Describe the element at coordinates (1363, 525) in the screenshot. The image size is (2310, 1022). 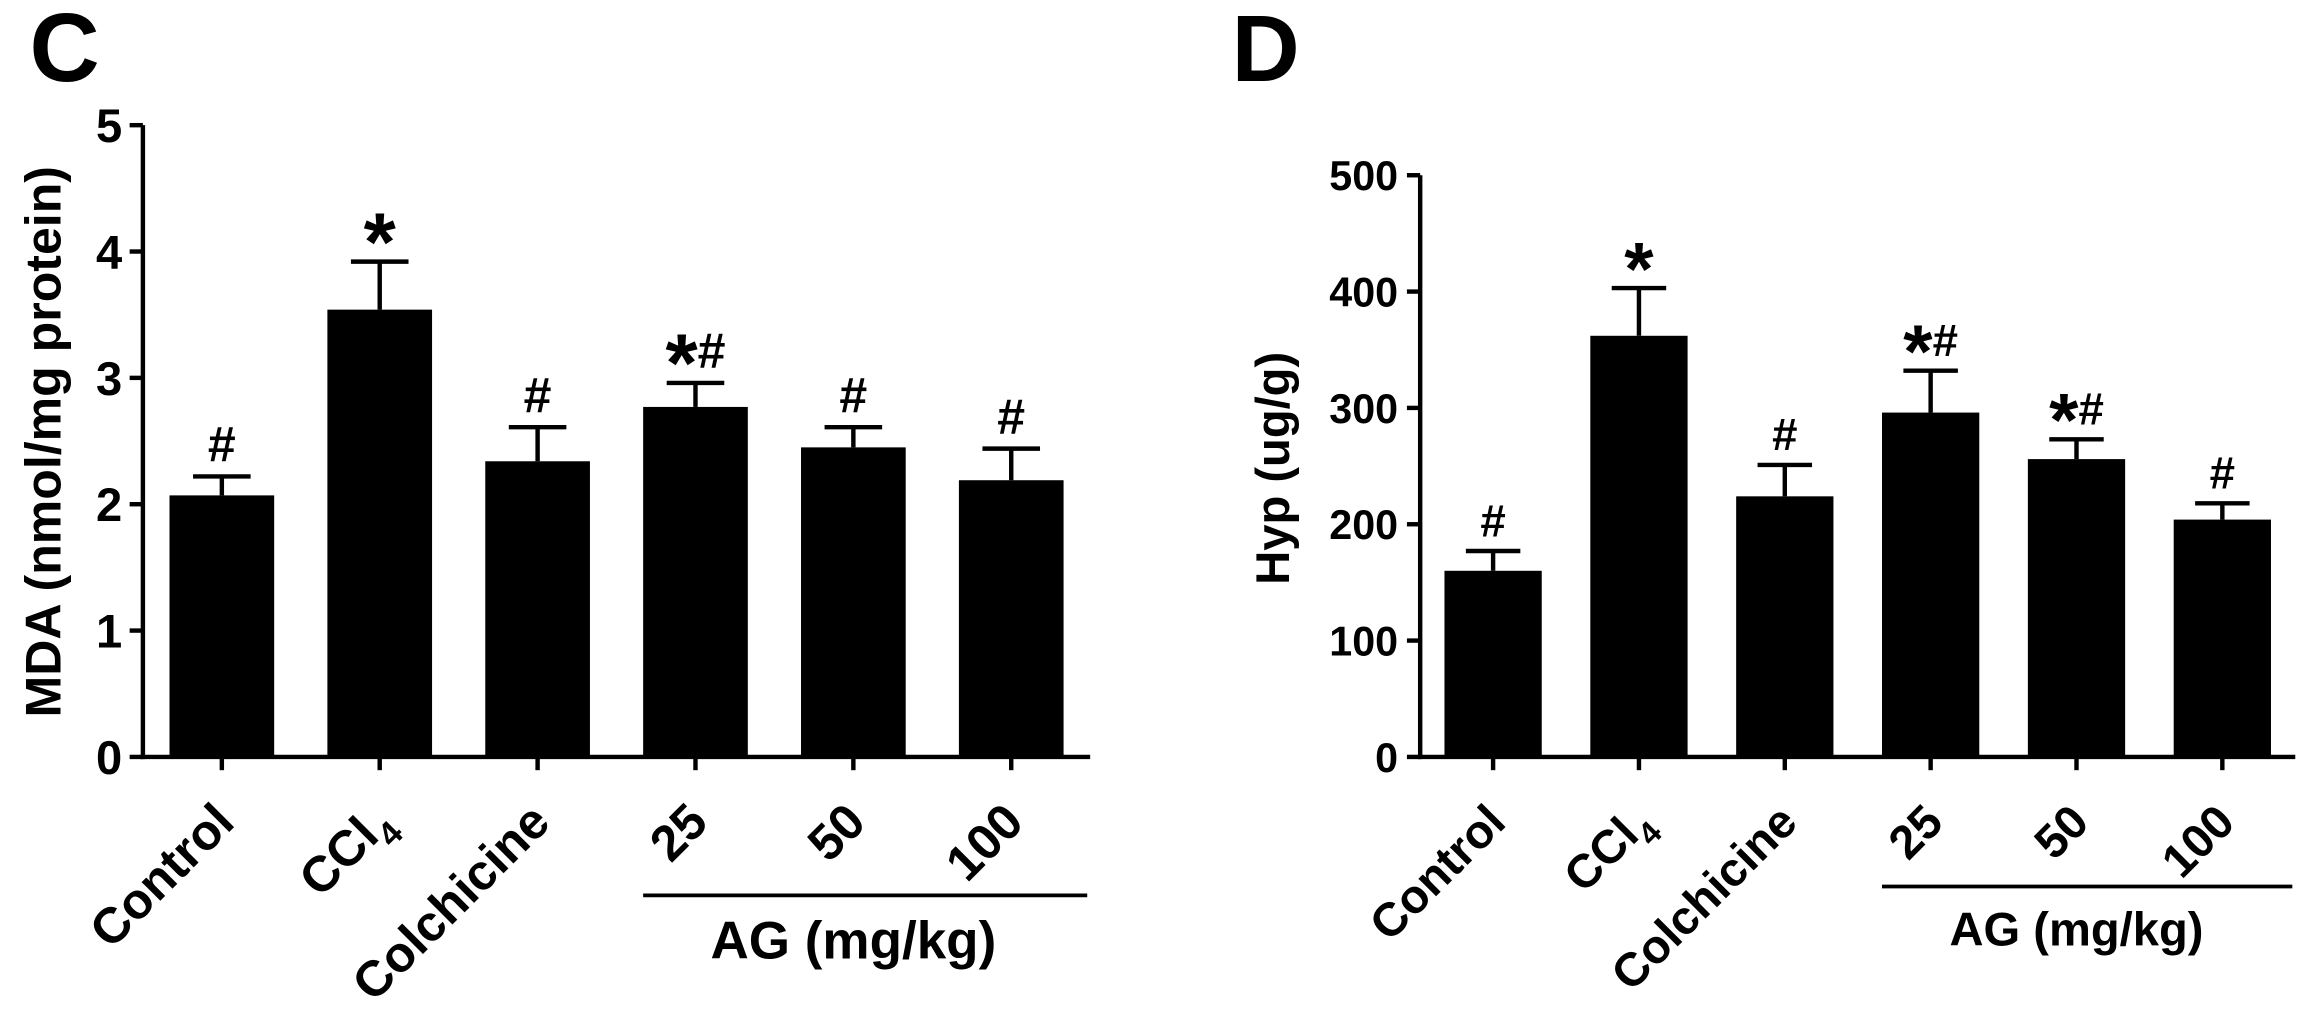
I see `y-tick-label: 200` at that location.